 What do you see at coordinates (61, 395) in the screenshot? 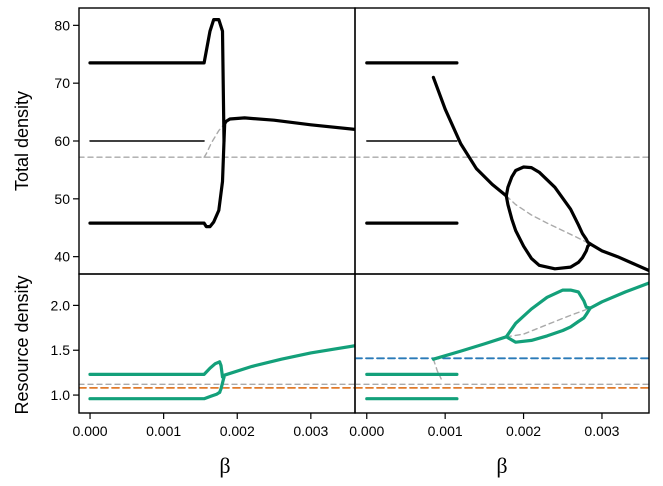
I see `y-tick-label: 1.0` at bounding box center [61, 395].